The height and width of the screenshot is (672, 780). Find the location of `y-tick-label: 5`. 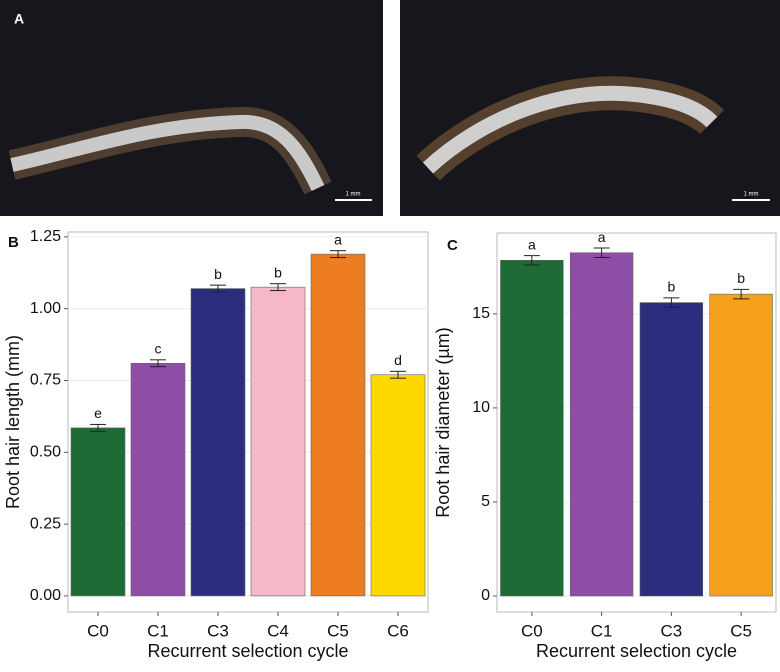

y-tick-label: 5 is located at coordinates (485, 501).